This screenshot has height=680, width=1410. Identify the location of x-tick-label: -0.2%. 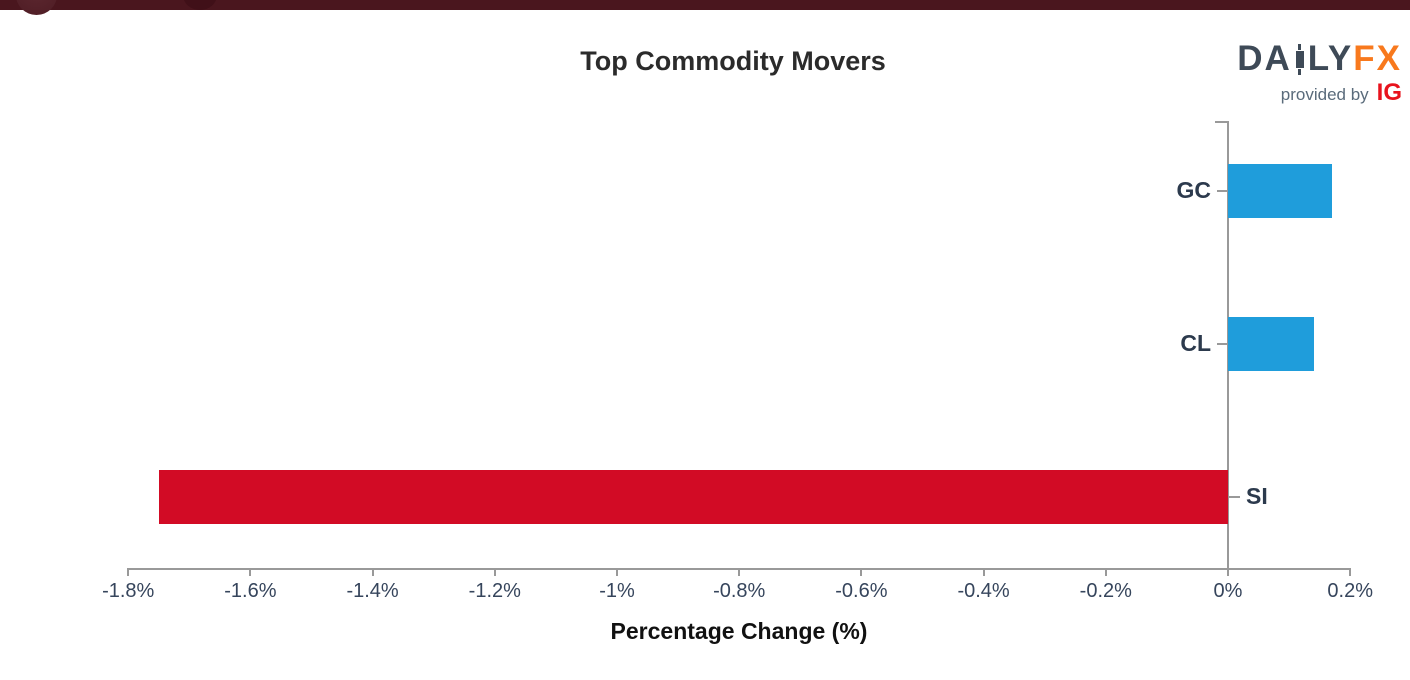
(1105, 591).